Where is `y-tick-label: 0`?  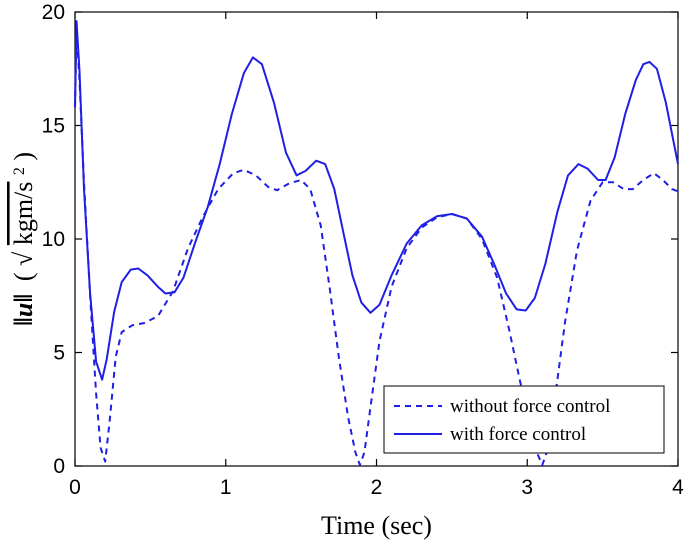
y-tick-label: 0 is located at coordinates (59, 466).